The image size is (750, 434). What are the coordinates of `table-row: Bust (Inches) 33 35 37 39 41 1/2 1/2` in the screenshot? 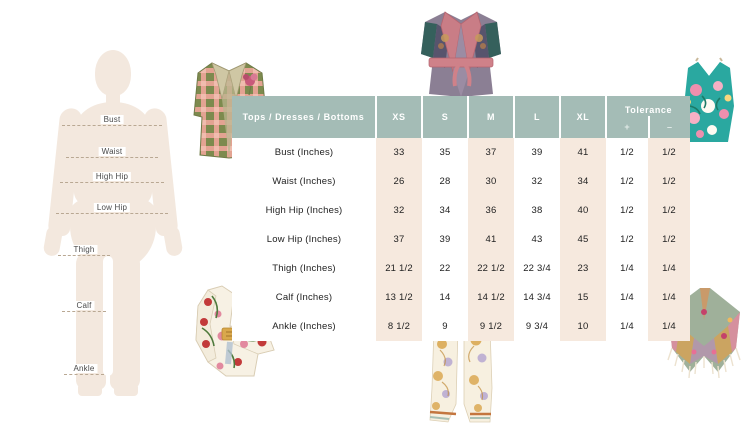 It's located at (461, 152).